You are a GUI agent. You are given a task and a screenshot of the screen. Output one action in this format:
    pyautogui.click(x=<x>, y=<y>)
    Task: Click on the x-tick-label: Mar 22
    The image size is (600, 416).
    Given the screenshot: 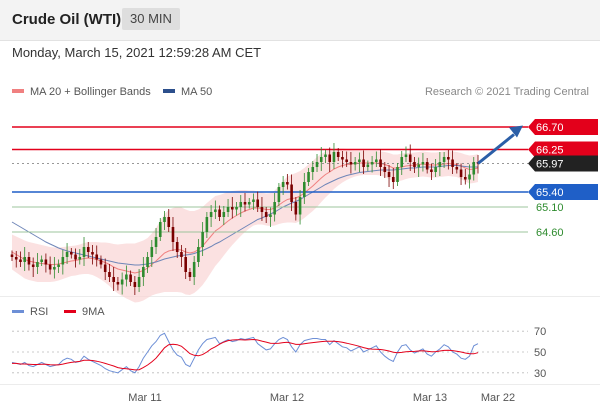 What is the action you would take?
    pyautogui.click(x=498, y=398)
    